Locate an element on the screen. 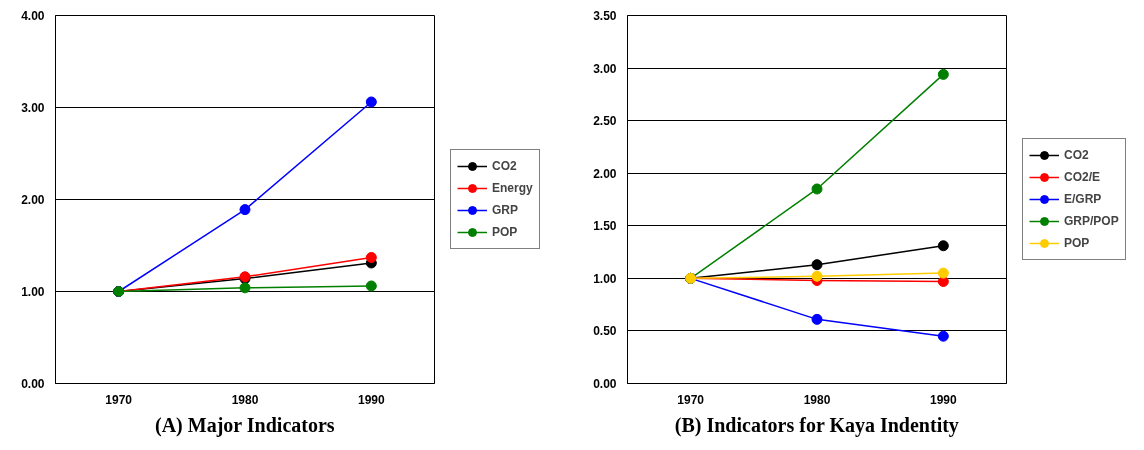 The width and height of the screenshot is (1144, 450). y-tick-label: 4.00 is located at coordinates (33, 16).